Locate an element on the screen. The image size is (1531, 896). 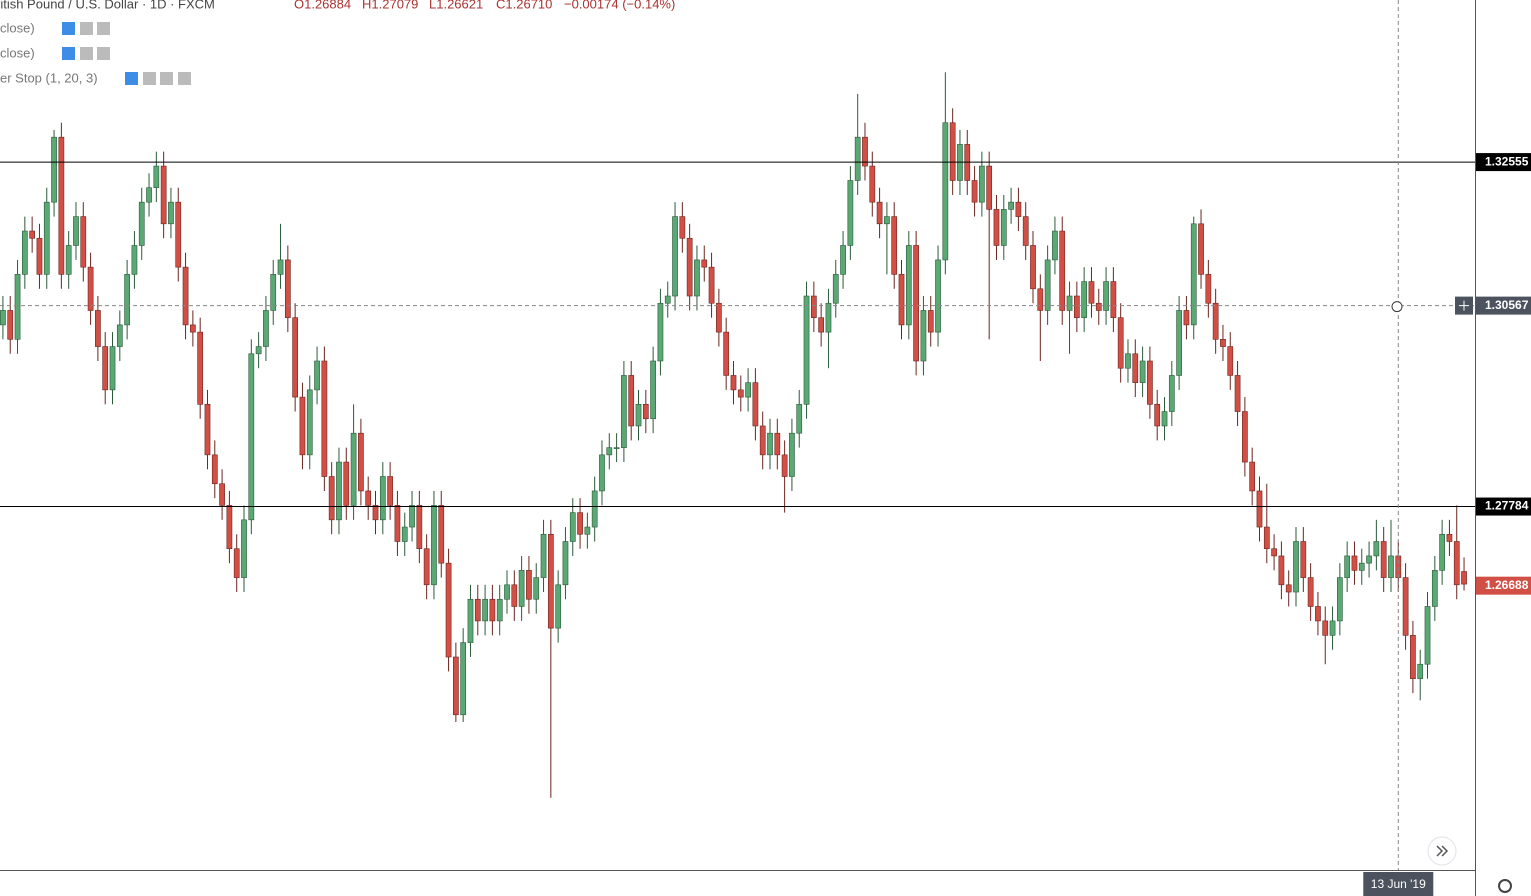
ohlc-close: C1.26710 is located at coordinates (524, 5).